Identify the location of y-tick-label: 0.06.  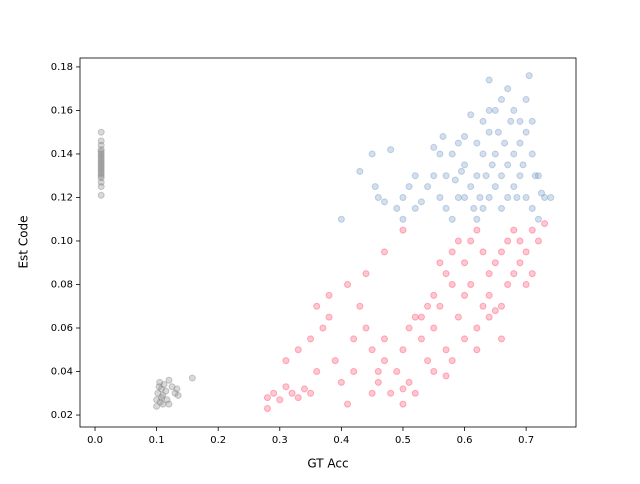
(62, 328).